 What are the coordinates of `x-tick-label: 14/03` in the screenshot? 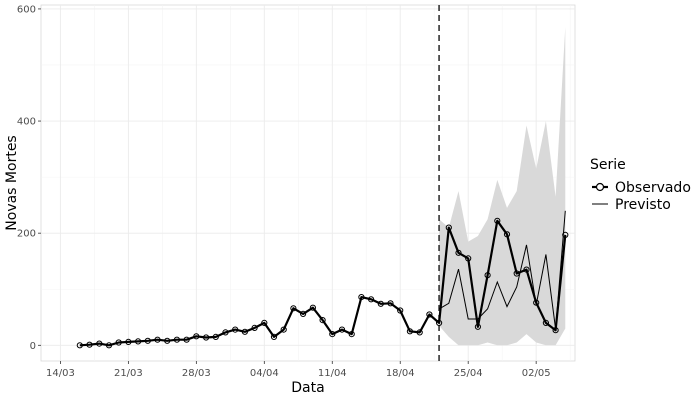 It's located at (60, 373).